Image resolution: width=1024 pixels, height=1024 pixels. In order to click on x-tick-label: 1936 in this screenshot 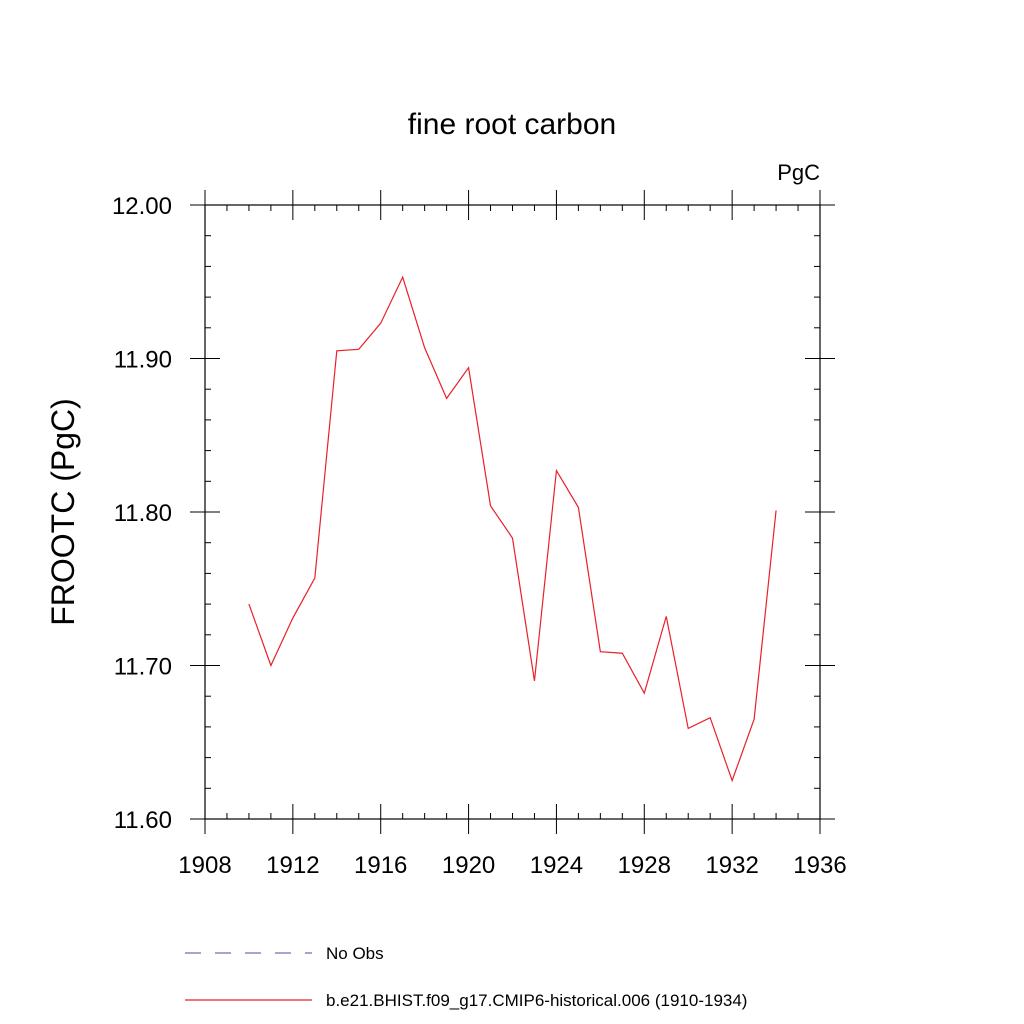, I will do `click(819, 865)`.